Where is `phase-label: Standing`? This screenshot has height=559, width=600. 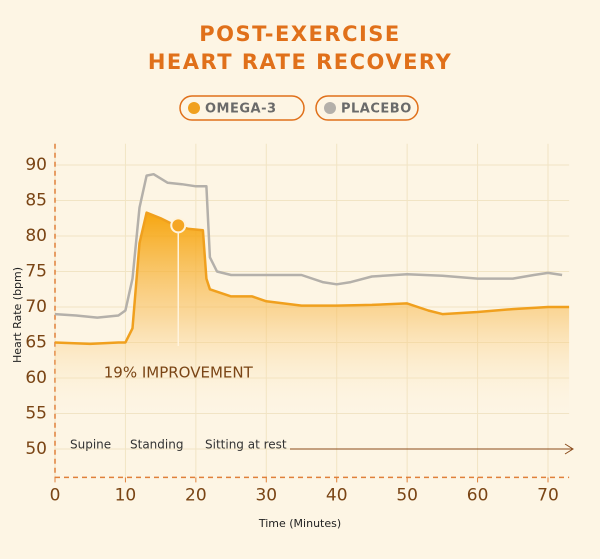
phase-label: Standing is located at coordinates (156, 445).